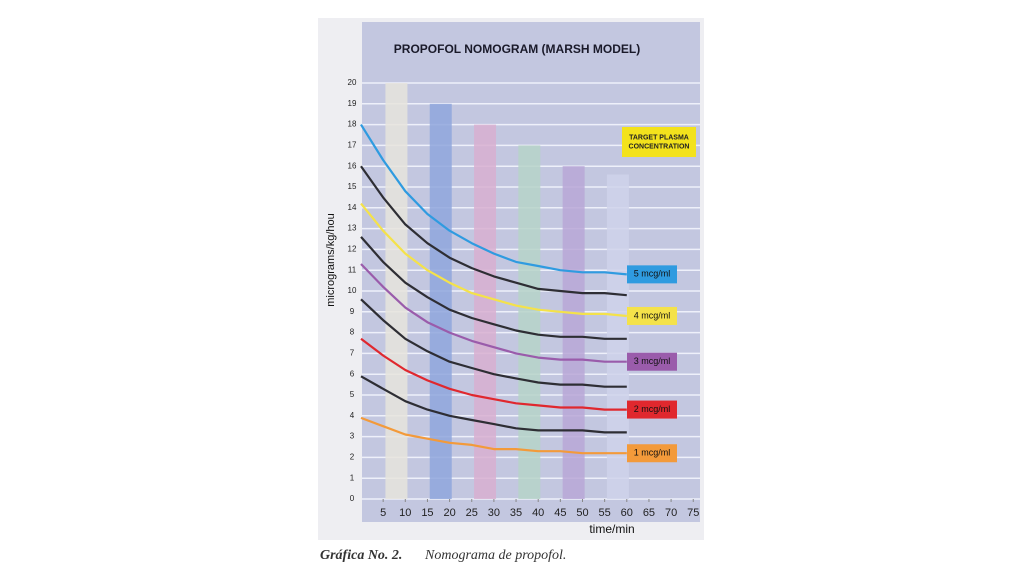 The image size is (1024, 576). What do you see at coordinates (494, 513) in the screenshot?
I see `x-tick-label: 30` at bounding box center [494, 513].